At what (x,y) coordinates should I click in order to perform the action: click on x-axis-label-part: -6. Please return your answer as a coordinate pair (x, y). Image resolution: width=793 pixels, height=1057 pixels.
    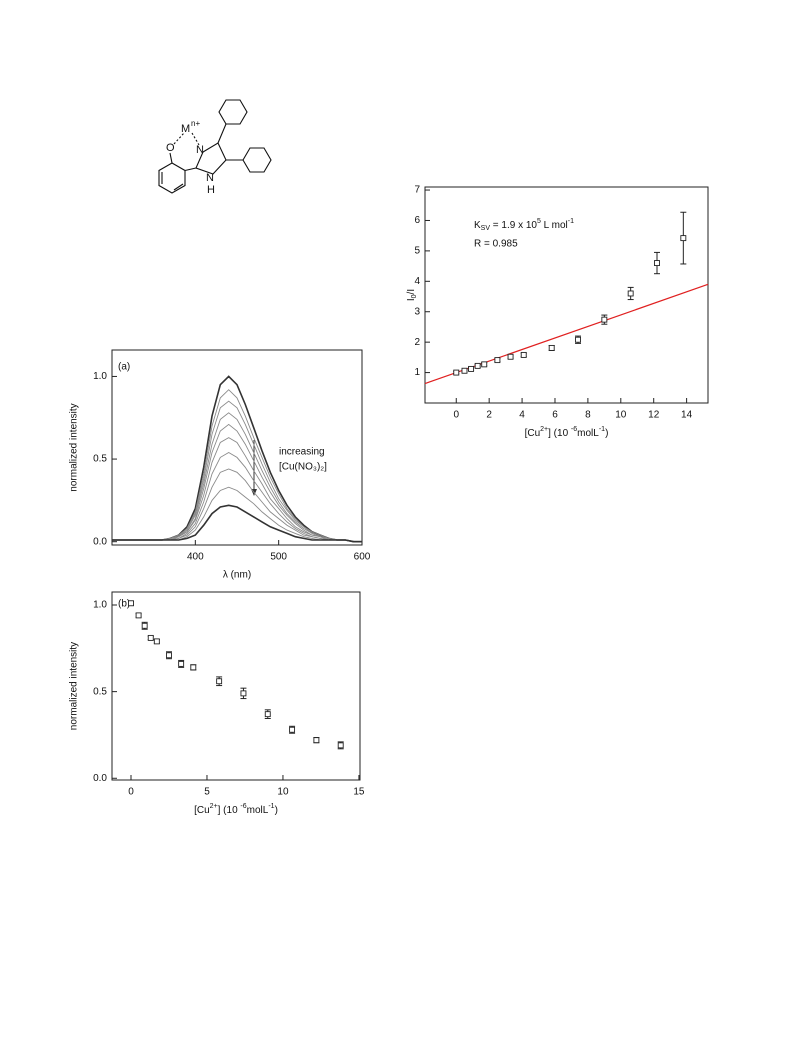
    Looking at the image, I should click on (574, 429).